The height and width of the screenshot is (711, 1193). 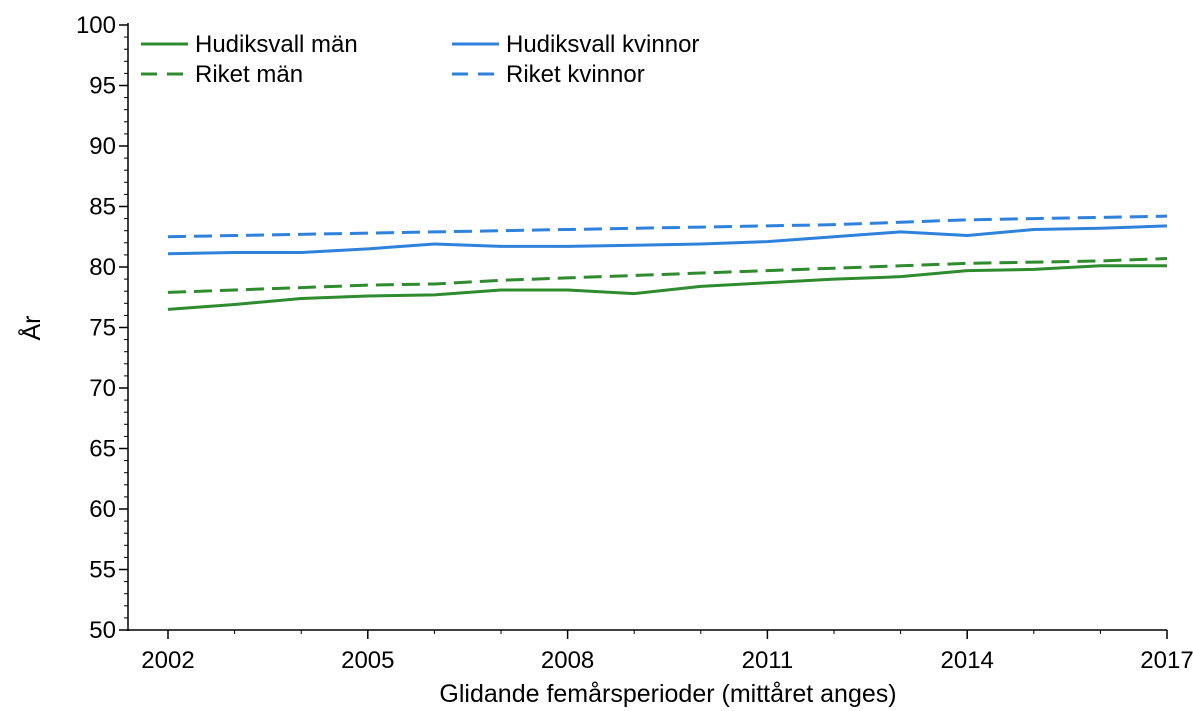 I want to click on y-tick-label: 55, so click(x=102, y=570).